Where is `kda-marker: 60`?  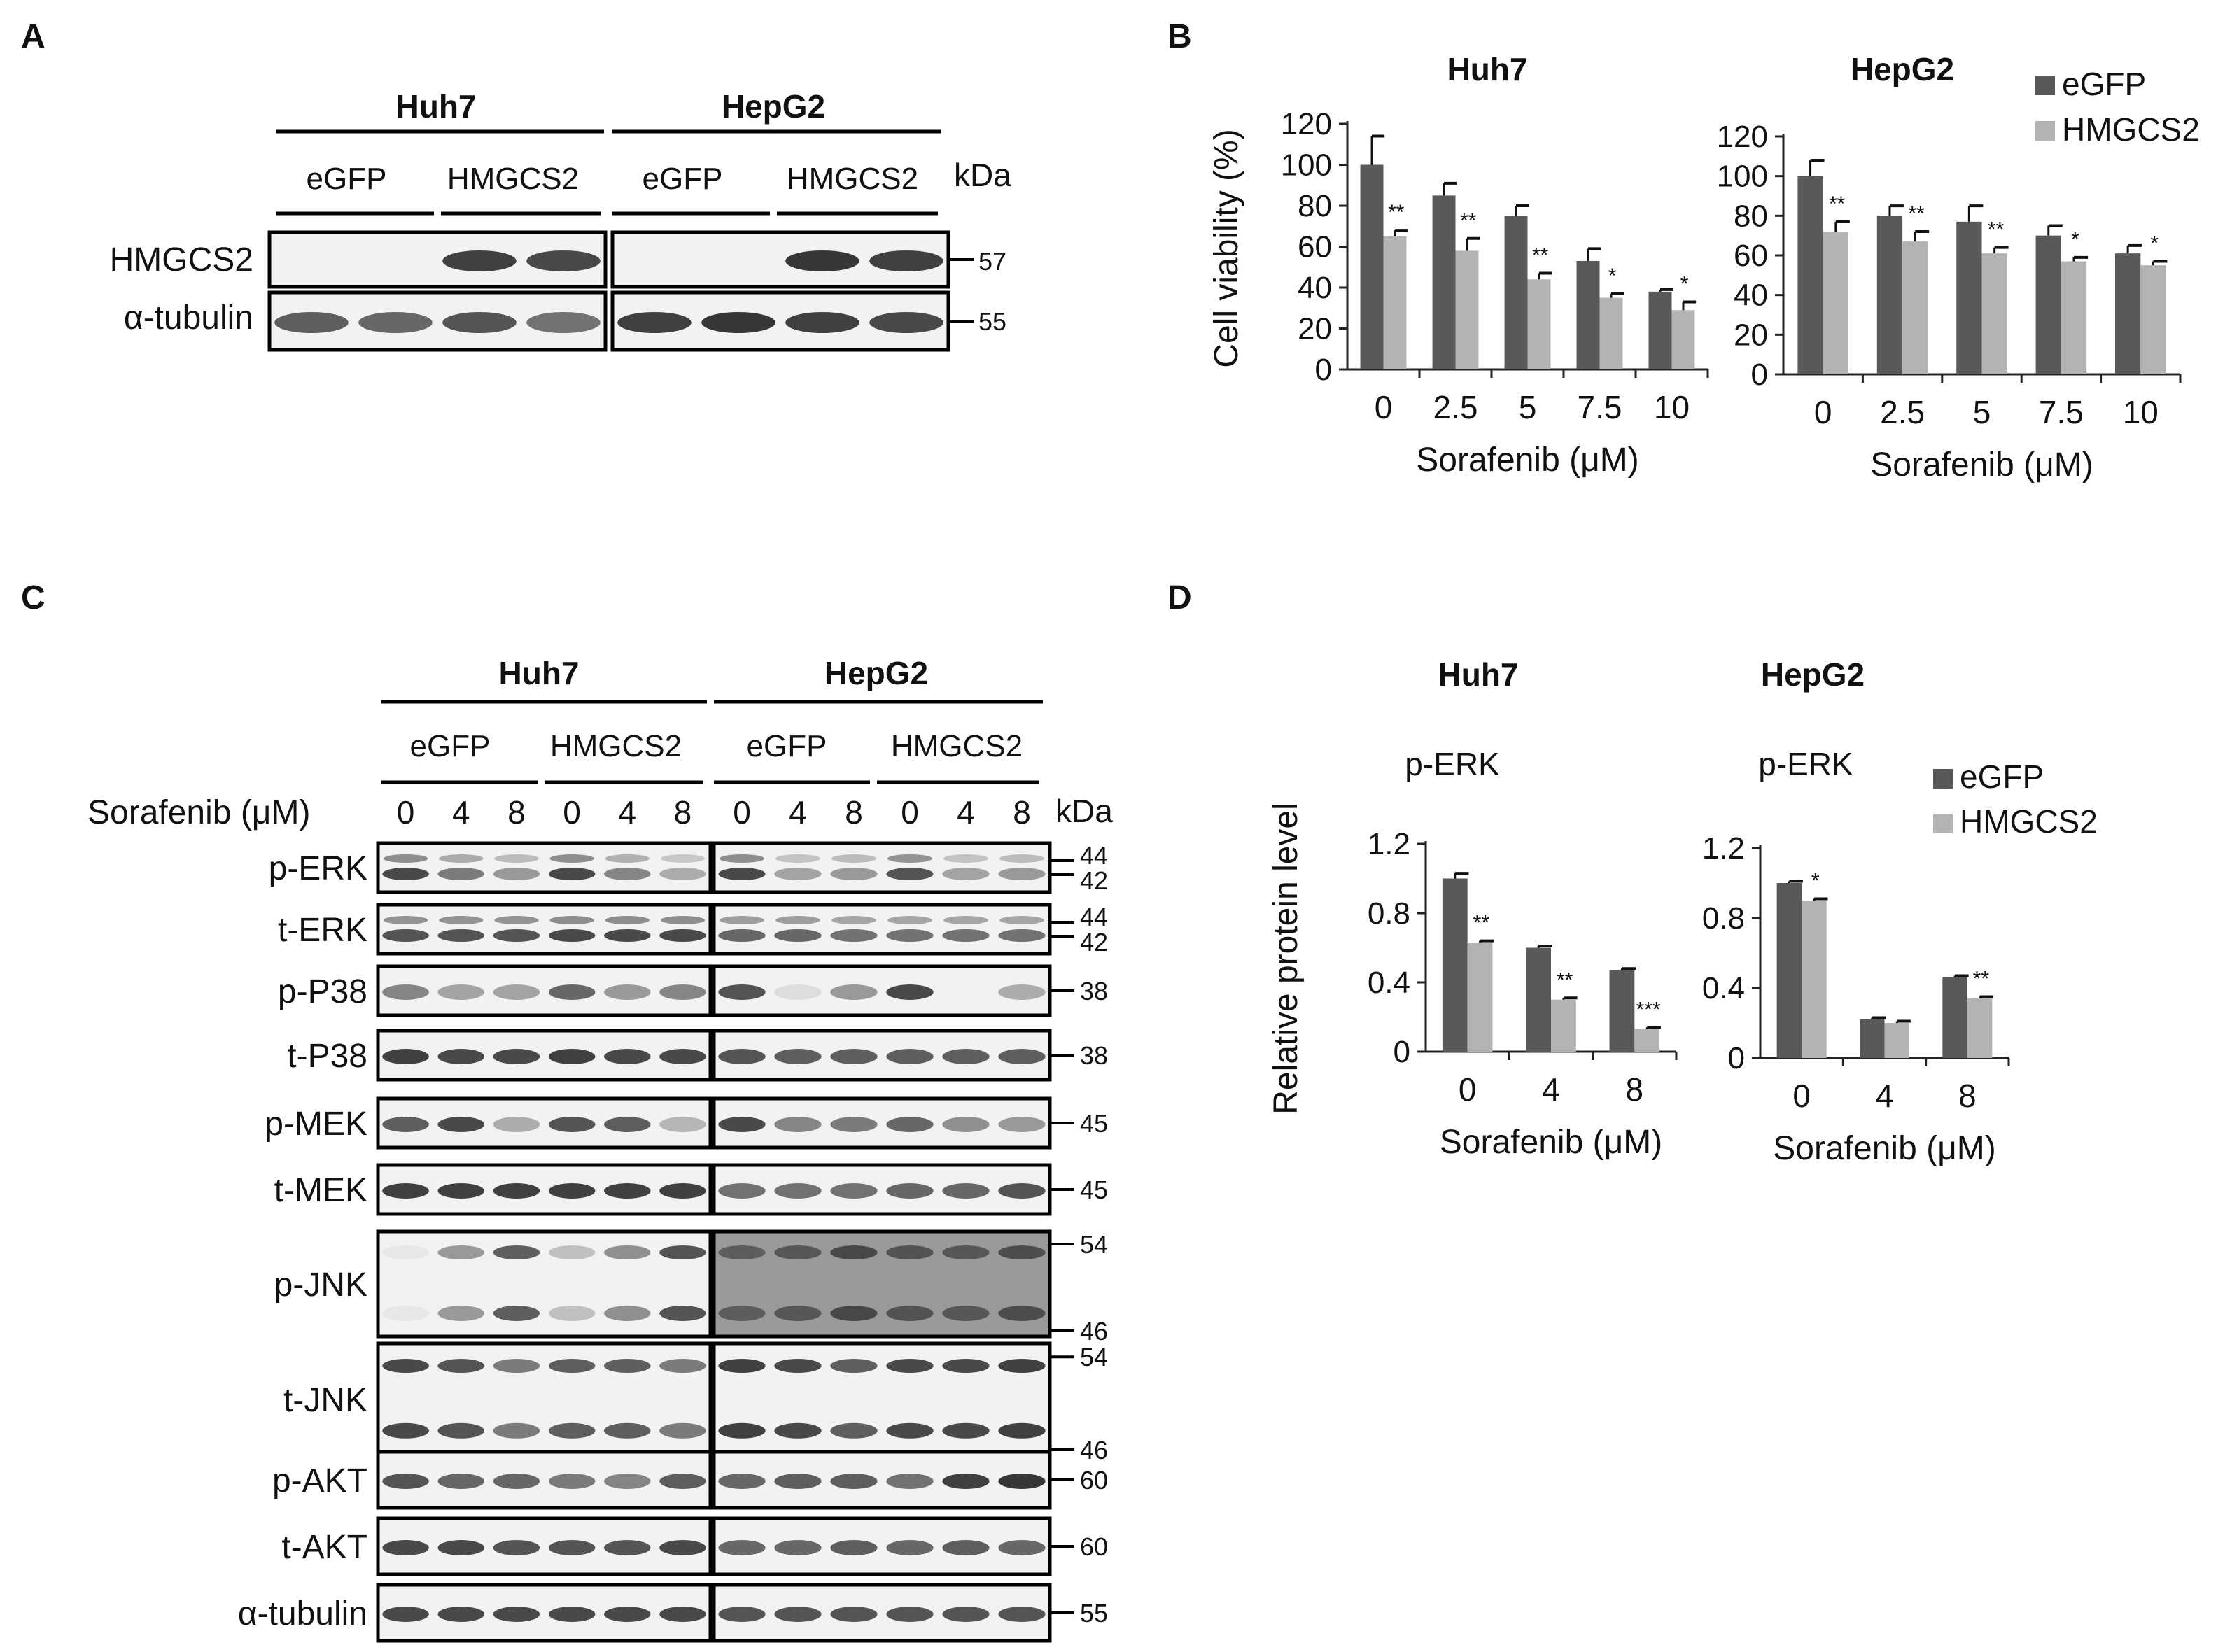 kda-marker: 60 is located at coordinates (1094, 1481).